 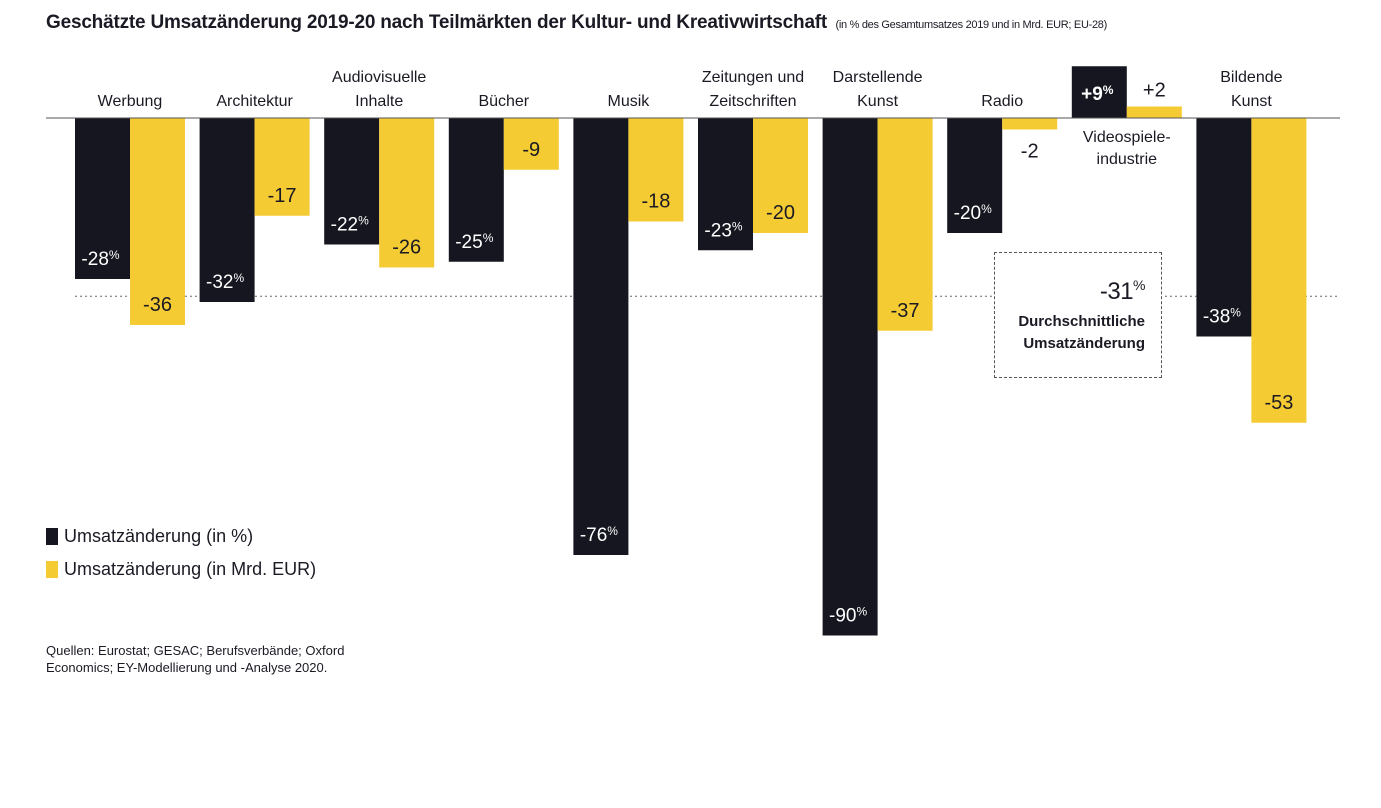 I want to click on label-eur-5: -20, so click(x=780, y=213).